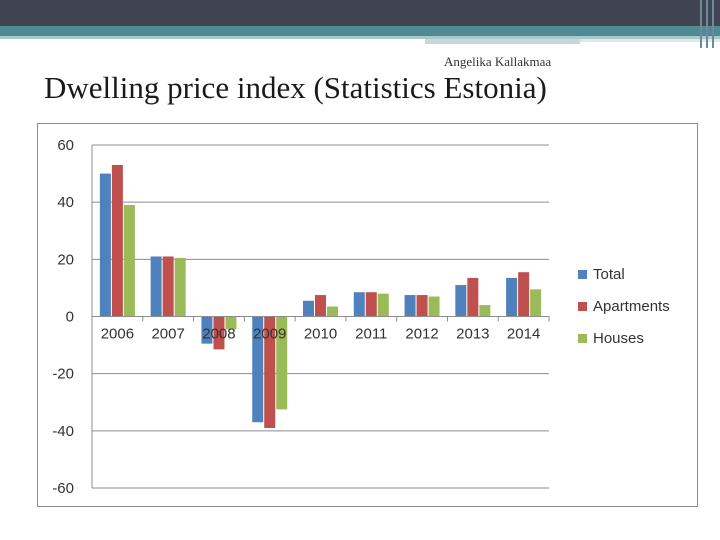 The width and height of the screenshot is (720, 540). Describe the element at coordinates (523, 334) in the screenshot. I see `x-tick-label: 2014` at that location.